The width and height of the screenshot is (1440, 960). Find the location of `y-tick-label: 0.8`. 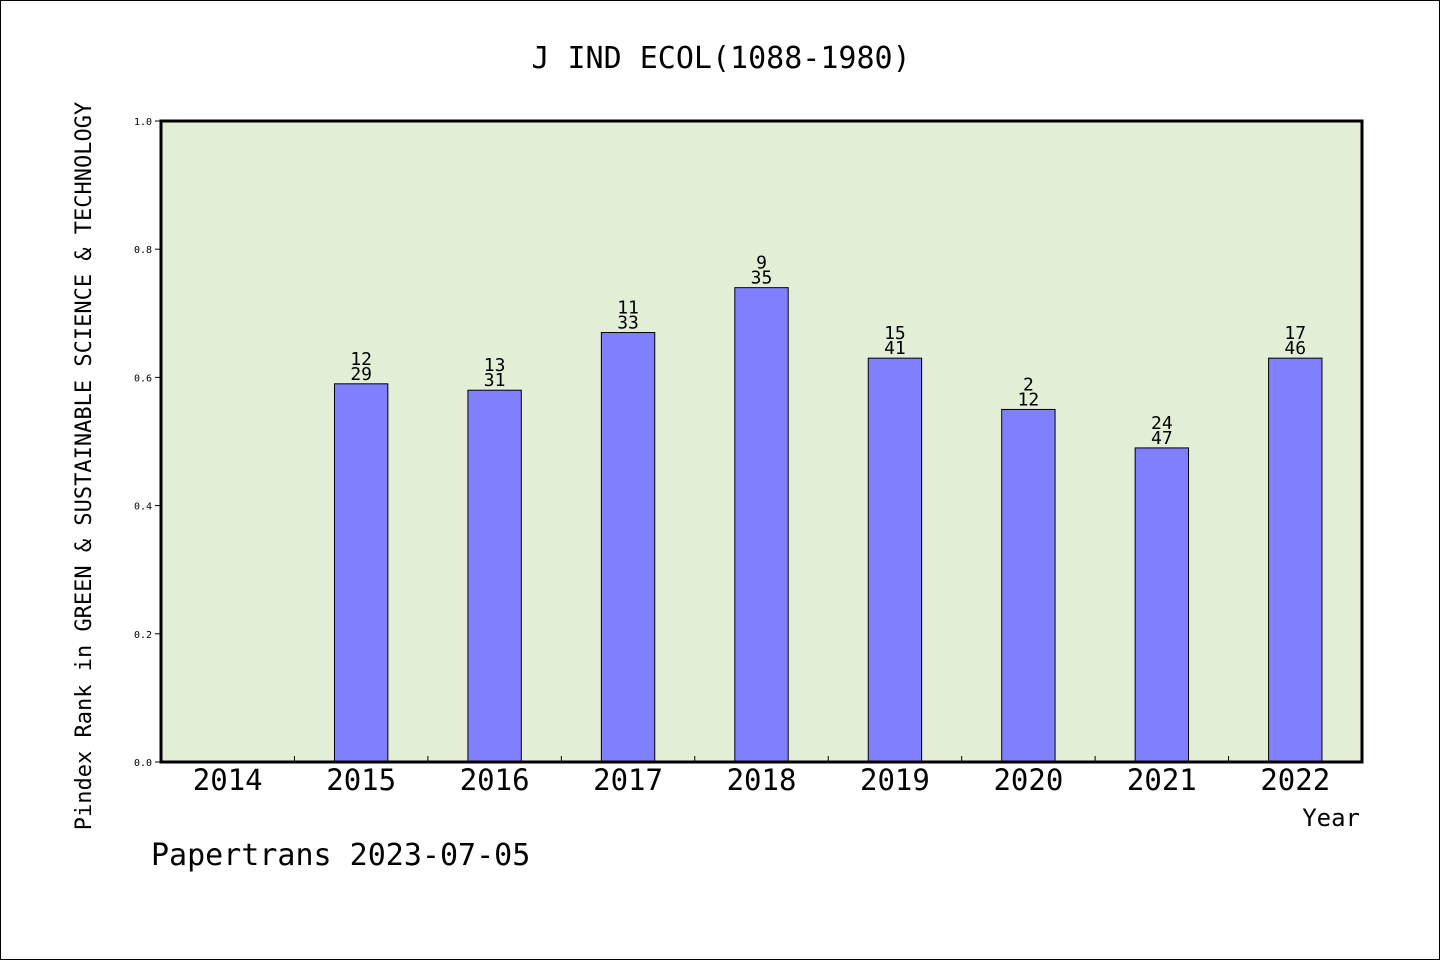

y-tick-label: 0.8 is located at coordinates (143, 250).